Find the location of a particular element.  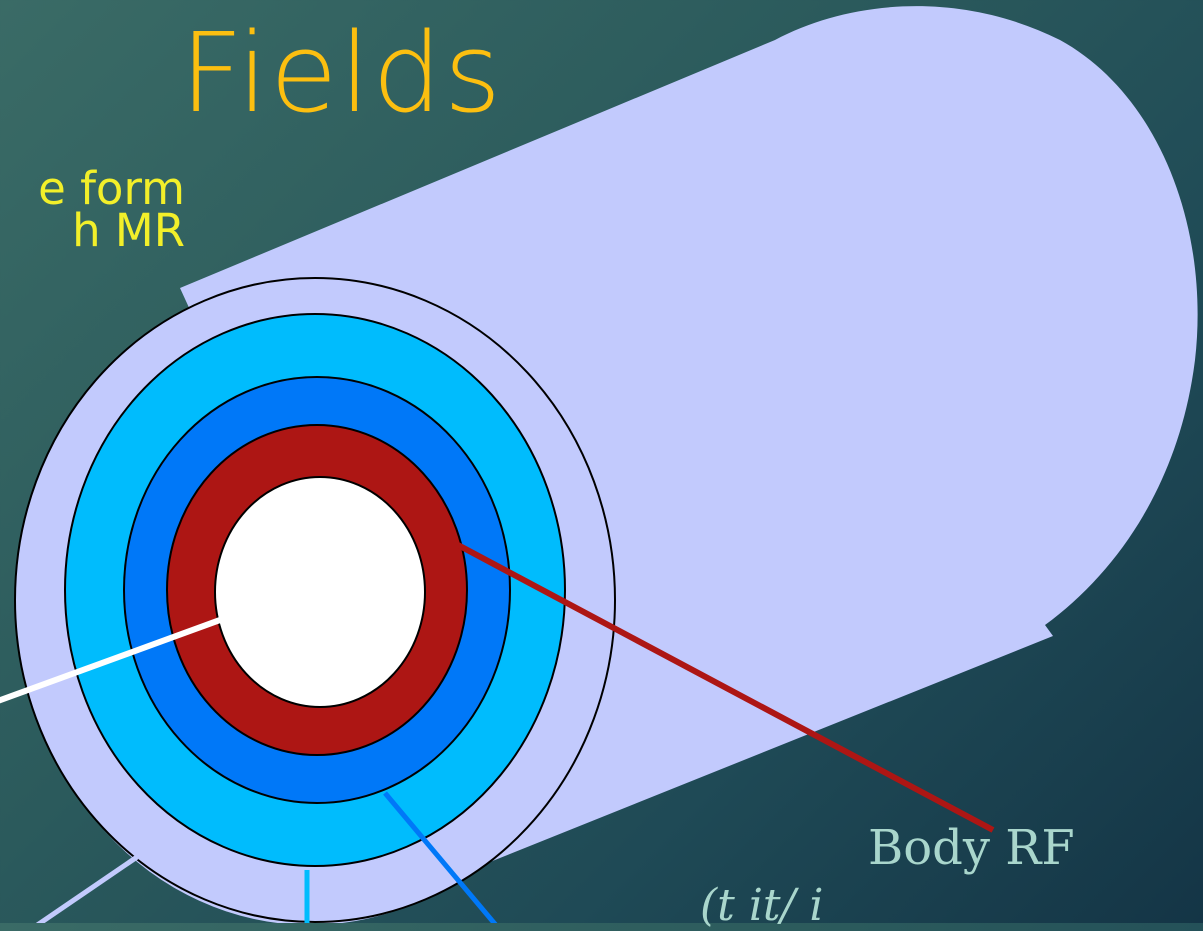

body-rf-leader-line is located at coordinates (725, 687).